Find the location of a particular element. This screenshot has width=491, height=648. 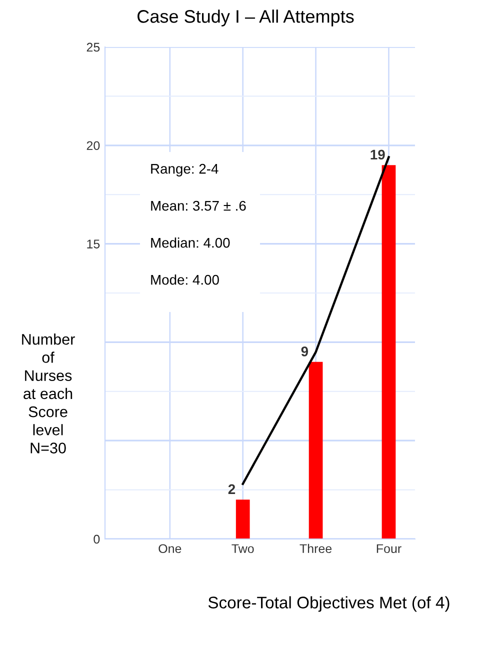

y-tick-label: 0 is located at coordinates (97, 539).